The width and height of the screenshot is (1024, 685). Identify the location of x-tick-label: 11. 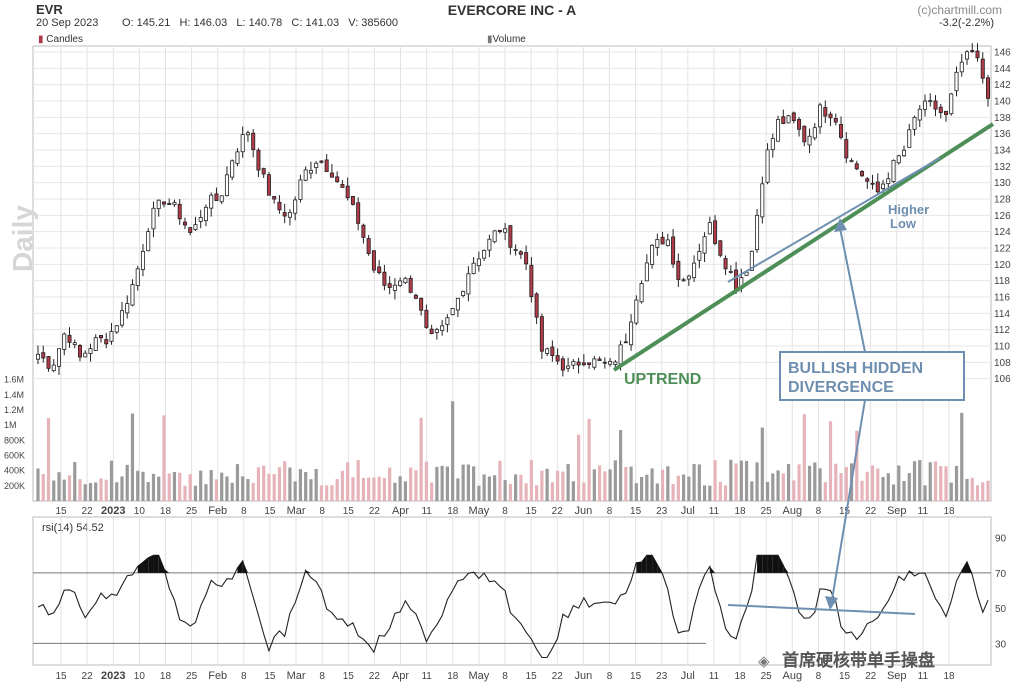
(426, 511).